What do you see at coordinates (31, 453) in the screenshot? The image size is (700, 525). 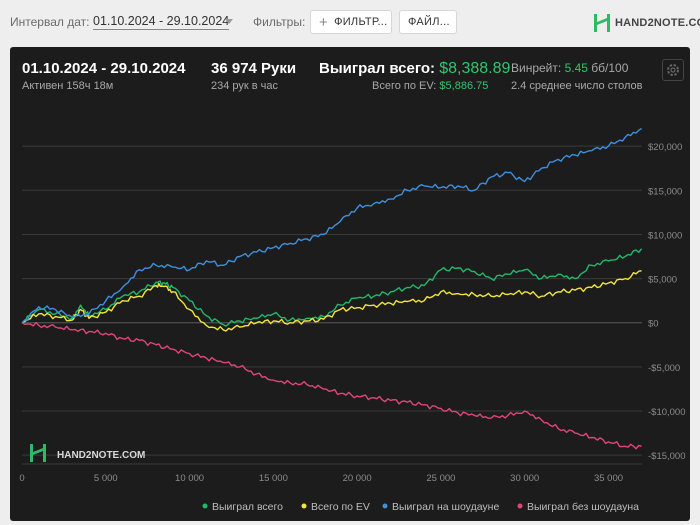 I see `watermark-logo-bar-left` at bounding box center [31, 453].